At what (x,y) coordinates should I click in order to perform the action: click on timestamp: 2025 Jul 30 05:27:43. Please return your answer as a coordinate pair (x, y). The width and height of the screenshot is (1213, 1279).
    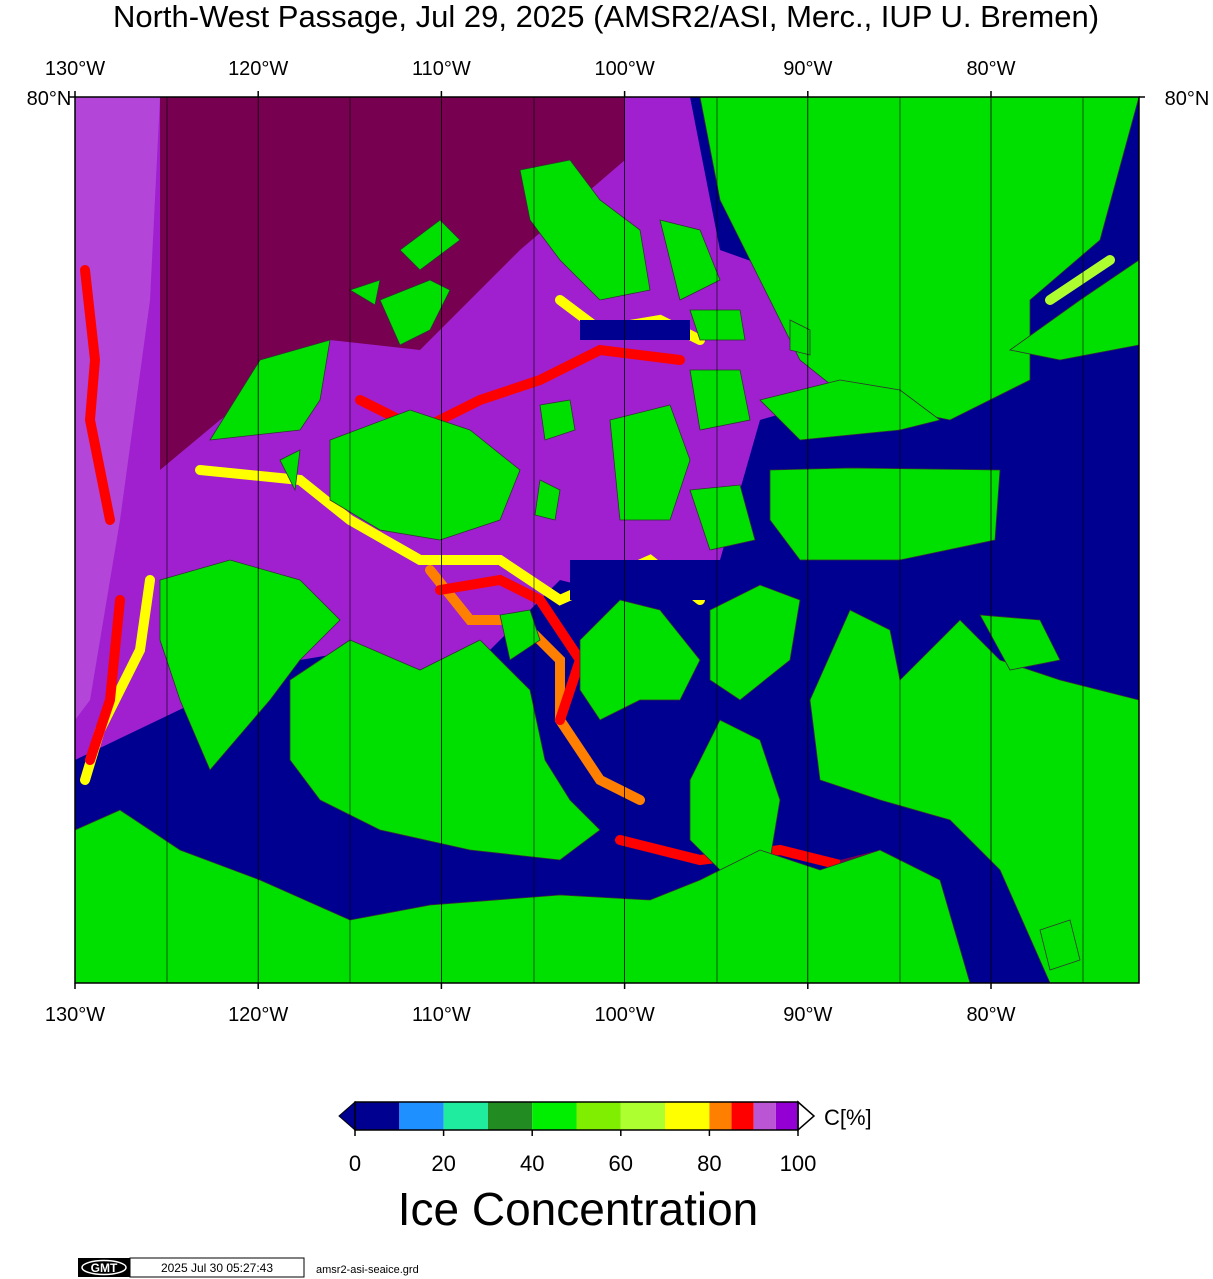
    Looking at the image, I should click on (217, 1268).